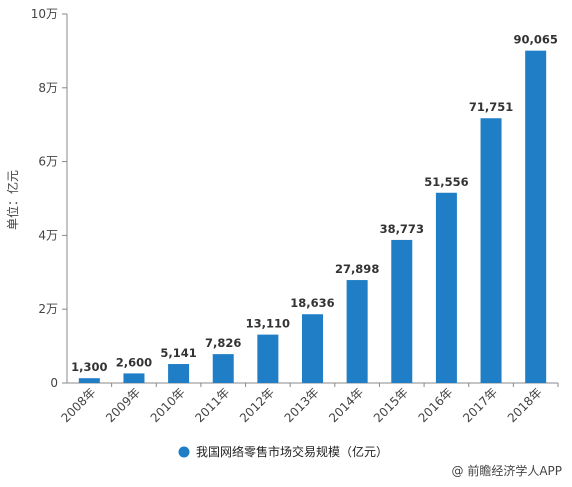  Describe the element at coordinates (507, 471) in the screenshot. I see `credit-text: @ 前瞻经济学人APP` at that location.